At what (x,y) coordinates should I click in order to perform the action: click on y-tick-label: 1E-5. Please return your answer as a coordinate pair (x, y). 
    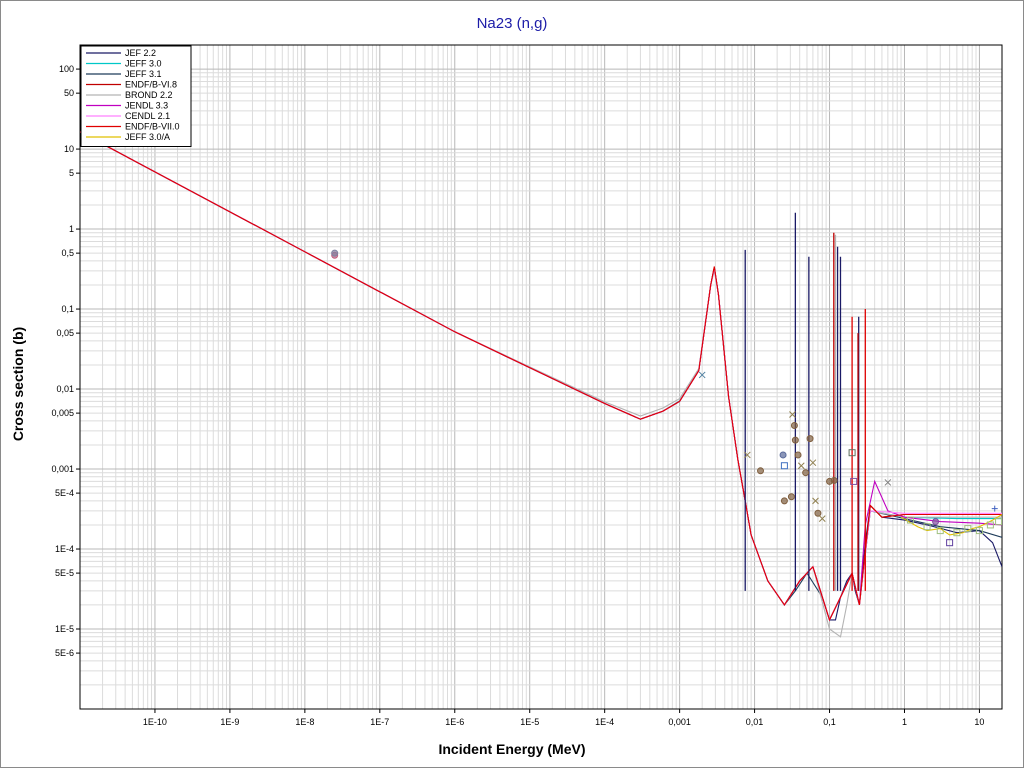
    Looking at the image, I should click on (64, 629).